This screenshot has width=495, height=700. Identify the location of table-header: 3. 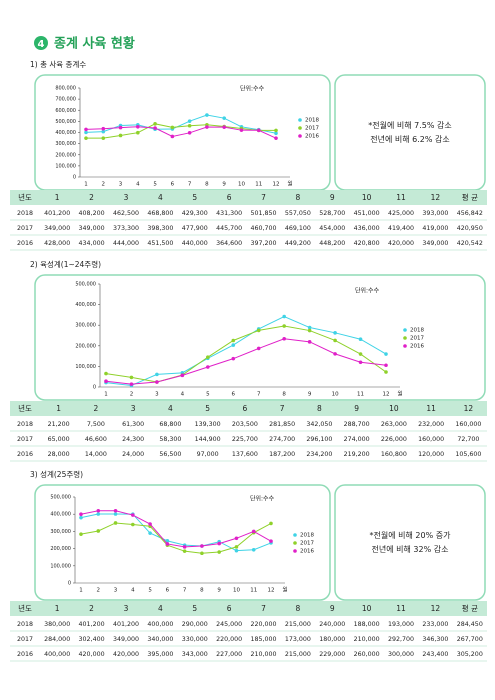
(133, 408).